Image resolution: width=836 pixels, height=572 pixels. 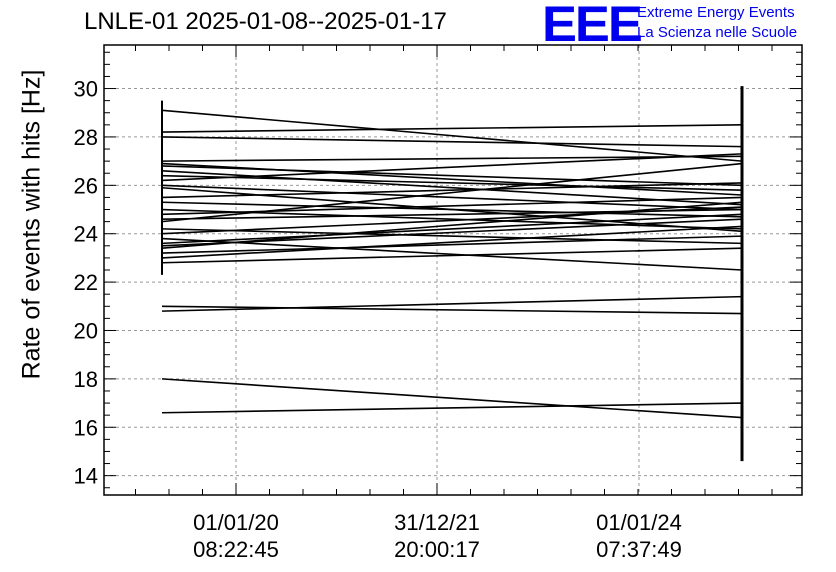 What do you see at coordinates (236, 522) in the screenshot?
I see `x-tick-label-date: 01/01/20` at bounding box center [236, 522].